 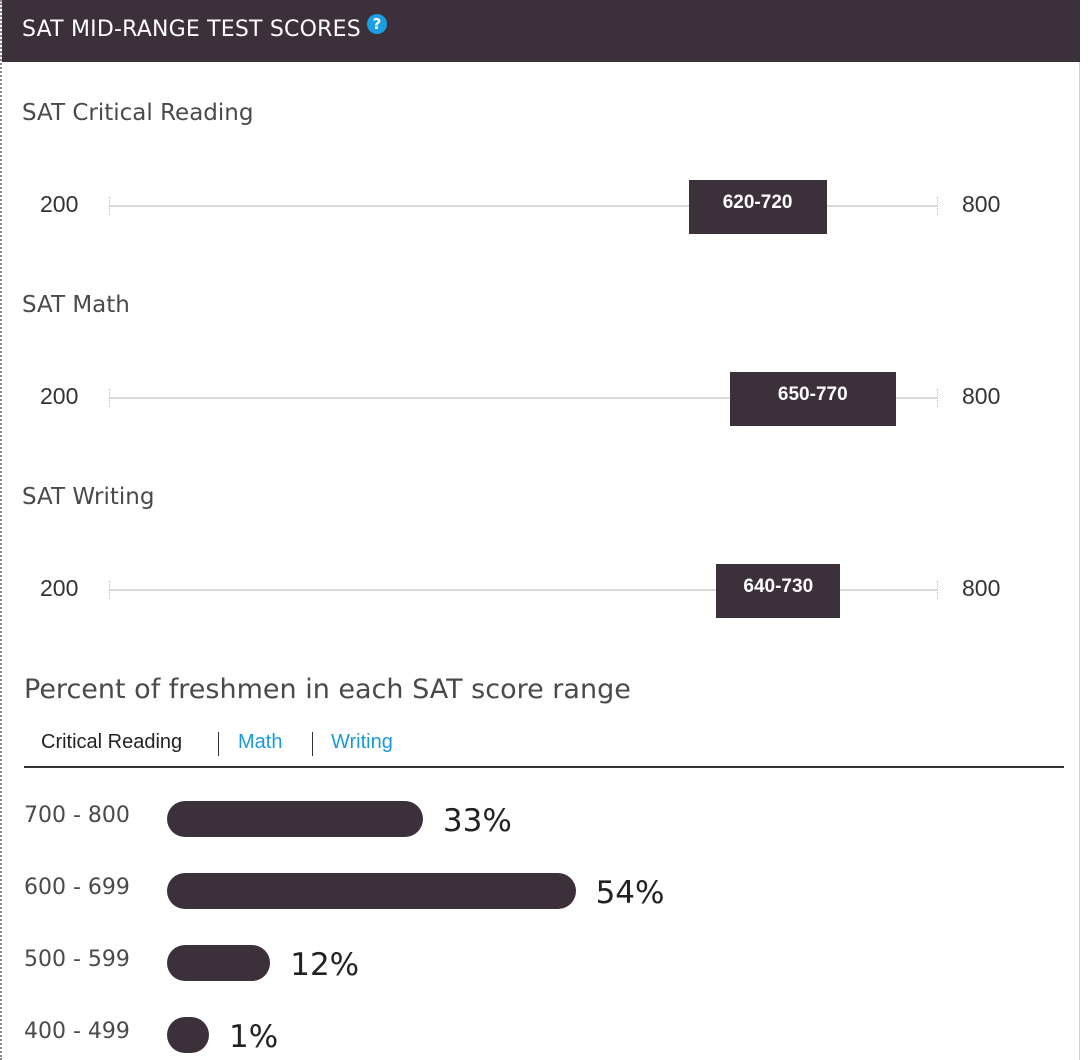 I want to click on range-title-math: SAT Math, so click(x=76, y=305).